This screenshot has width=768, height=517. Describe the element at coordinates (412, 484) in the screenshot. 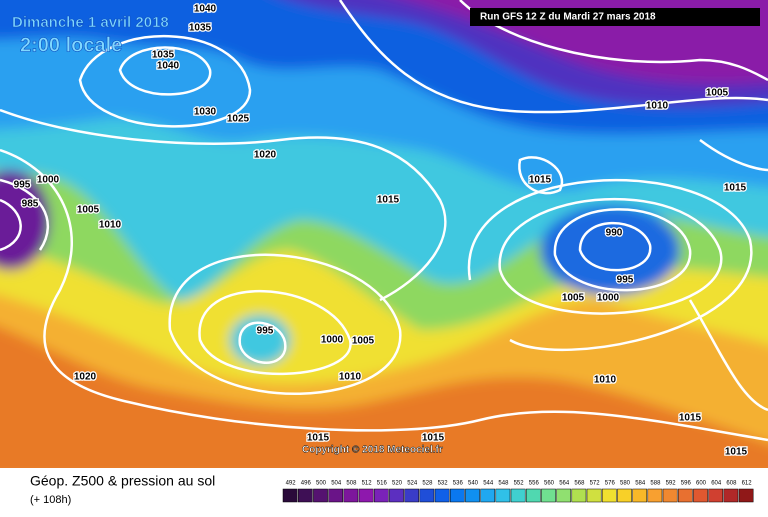

I see `scale-label: 524` at that location.